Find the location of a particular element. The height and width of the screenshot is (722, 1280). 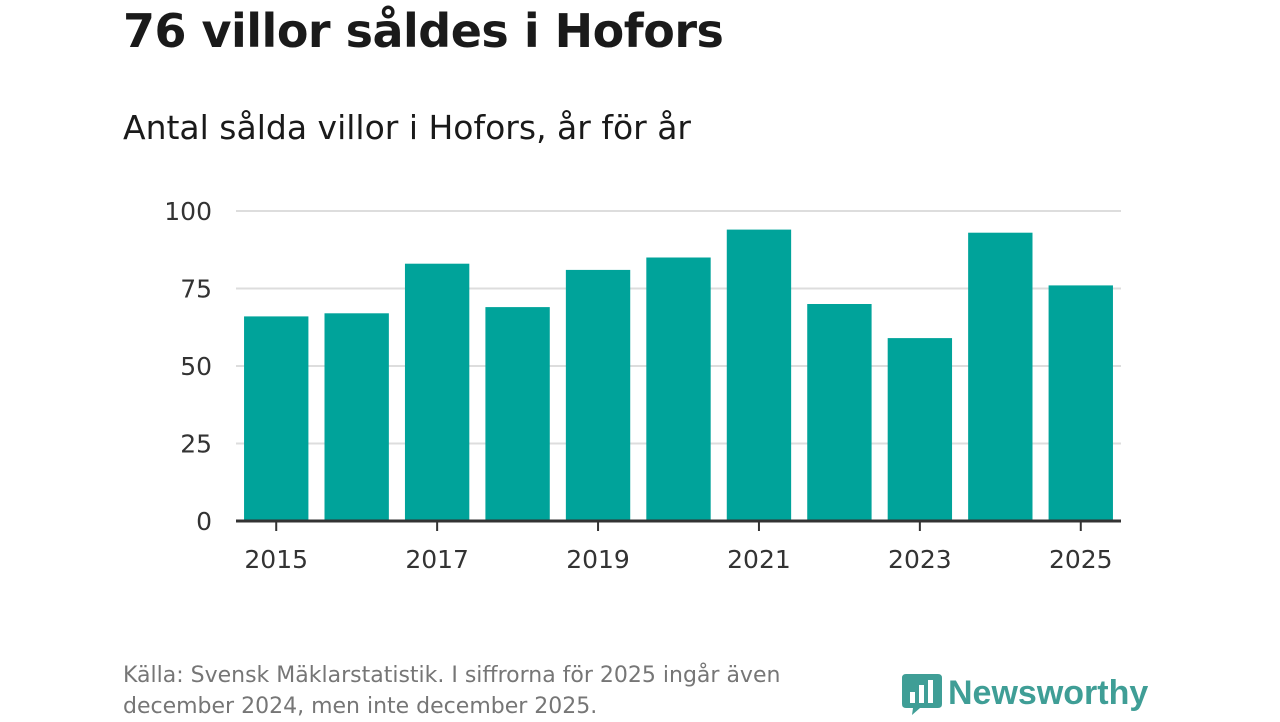

x-tick-label: 2017 is located at coordinates (437, 559).